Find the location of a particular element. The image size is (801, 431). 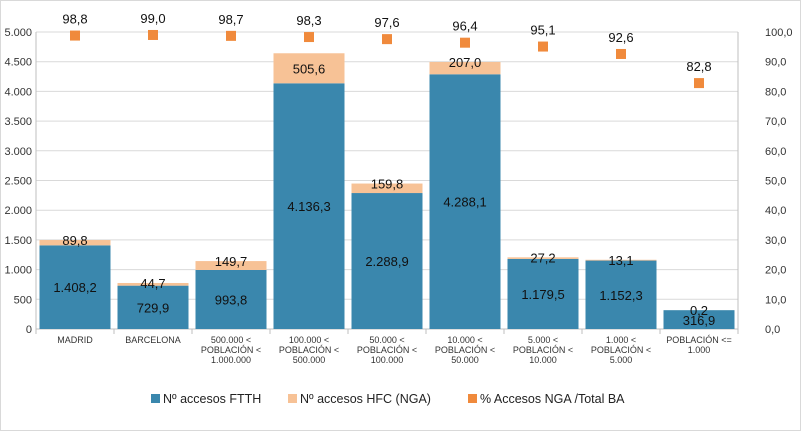

data-label-ftth: 993,8 is located at coordinates (231, 299).